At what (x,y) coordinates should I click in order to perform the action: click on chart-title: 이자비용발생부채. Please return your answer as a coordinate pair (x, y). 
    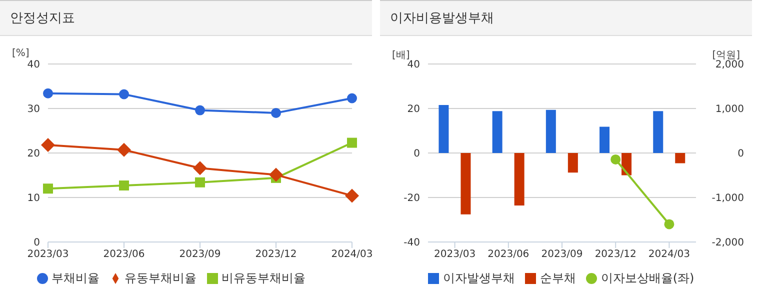
    Looking at the image, I should click on (566, 18).